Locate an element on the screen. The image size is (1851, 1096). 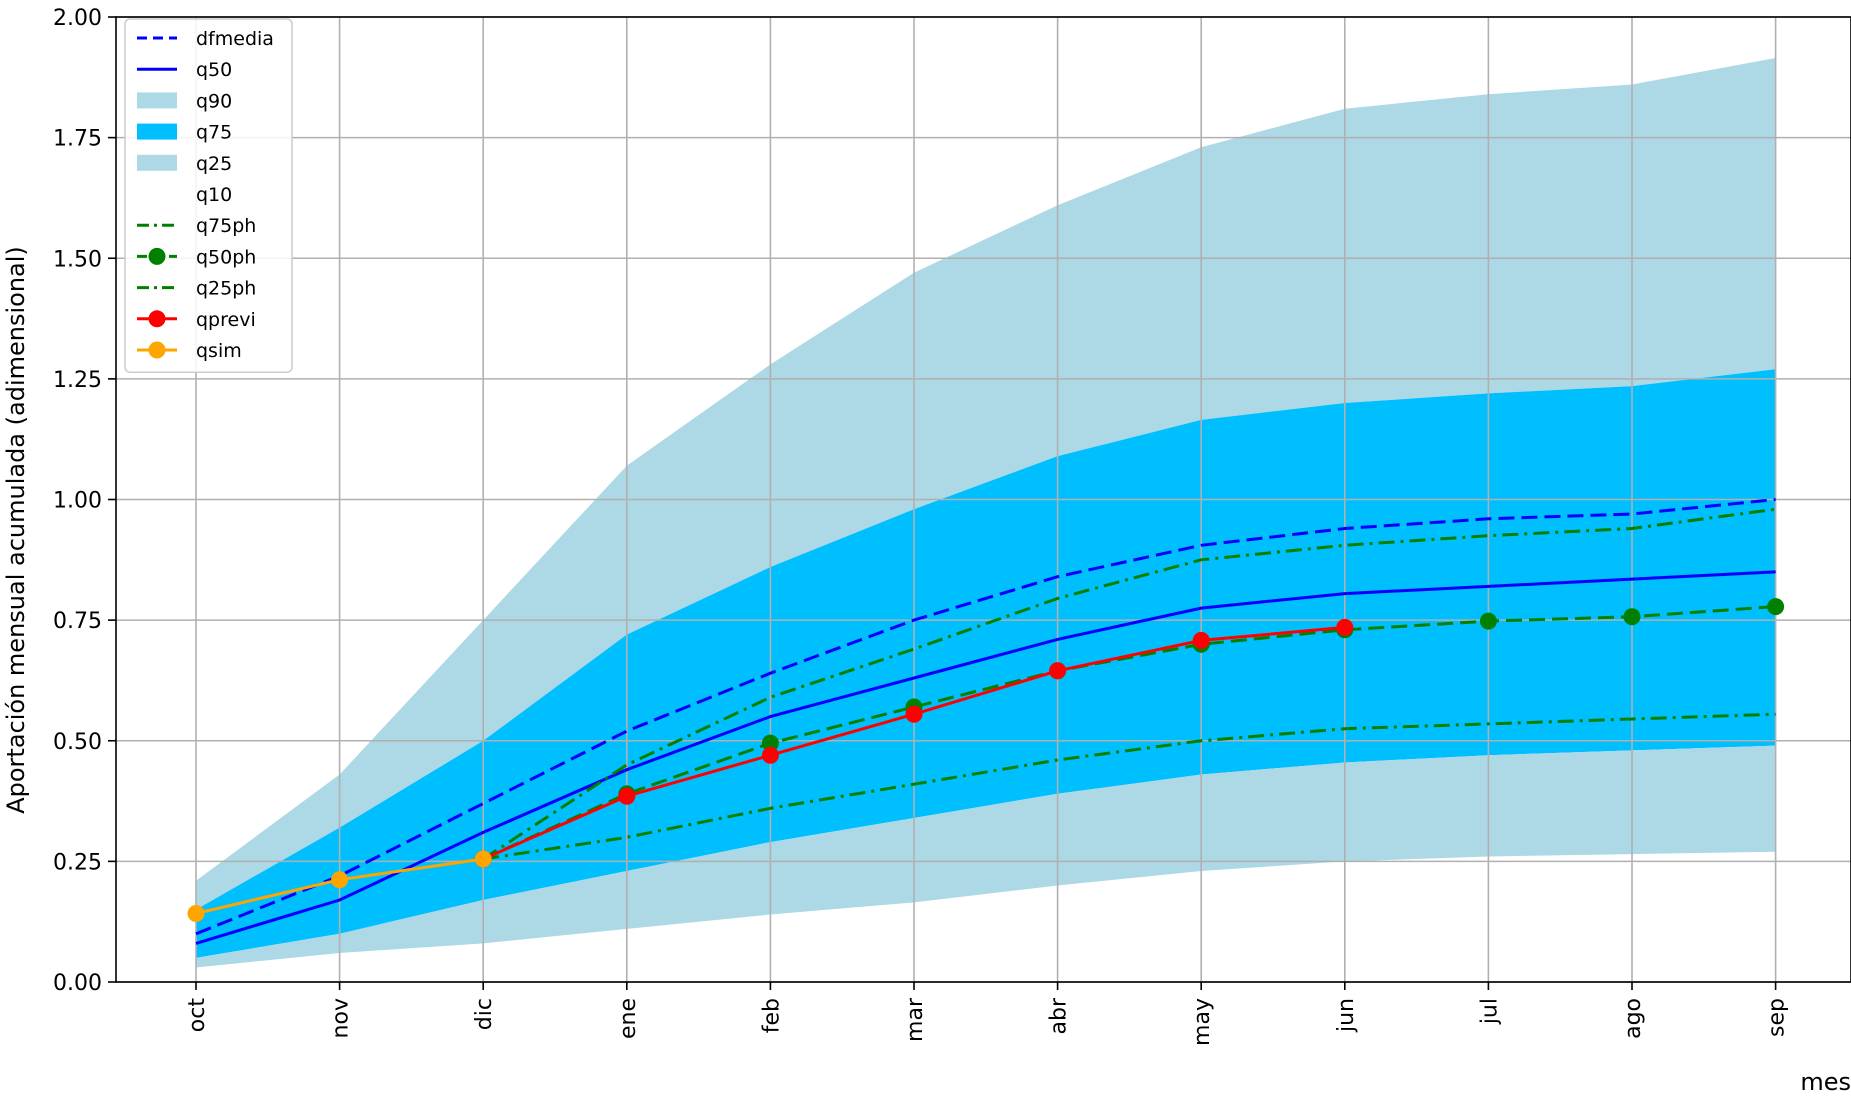
y-tick-label: 0.75 is located at coordinates (77, 621).